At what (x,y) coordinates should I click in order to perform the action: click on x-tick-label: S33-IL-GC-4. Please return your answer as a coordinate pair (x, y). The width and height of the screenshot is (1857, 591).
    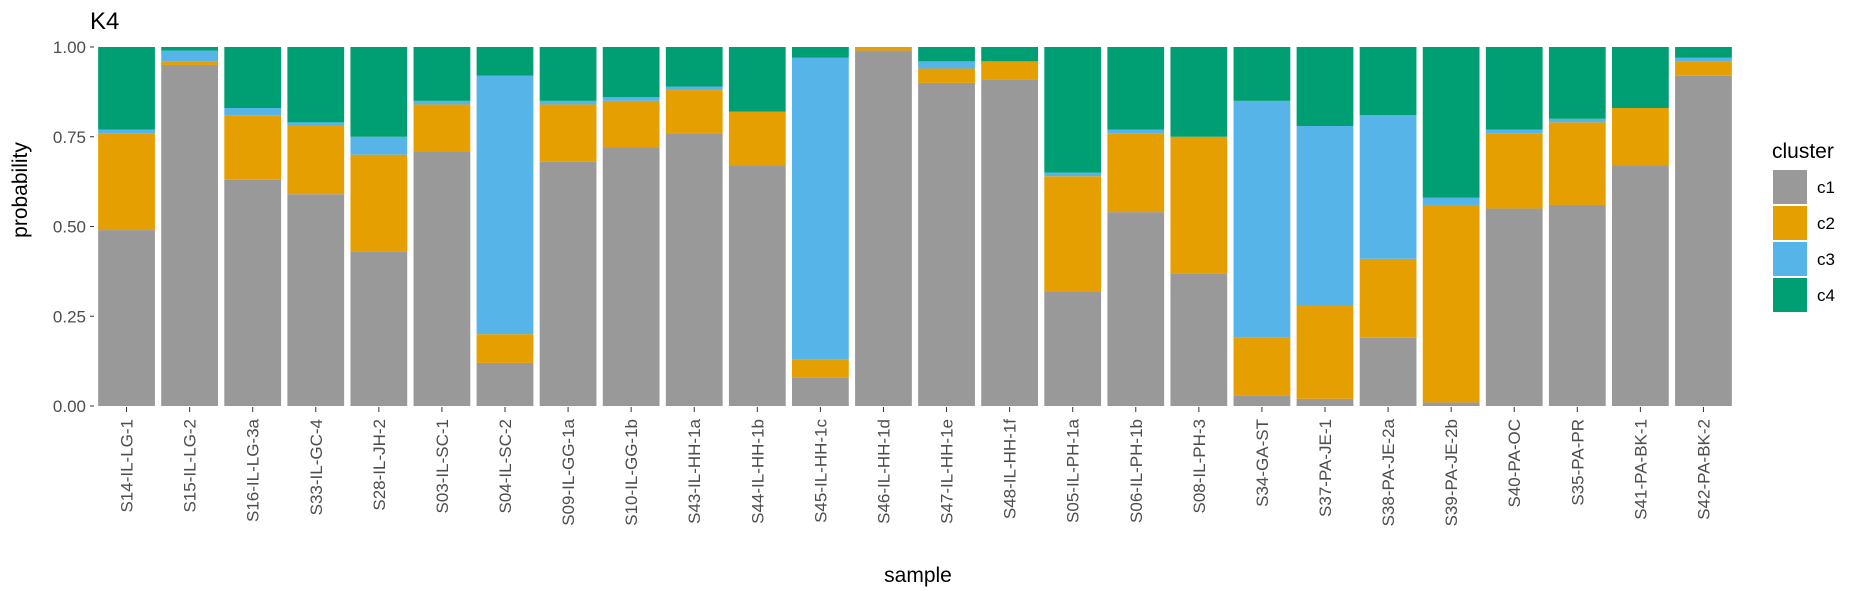
    Looking at the image, I should click on (316, 467).